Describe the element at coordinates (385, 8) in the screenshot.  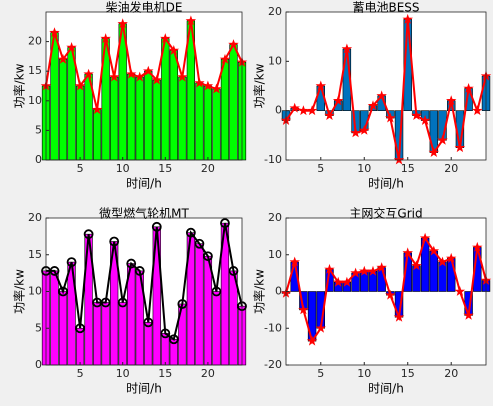
I see `subplot-title: 蓄电池BESS` at that location.